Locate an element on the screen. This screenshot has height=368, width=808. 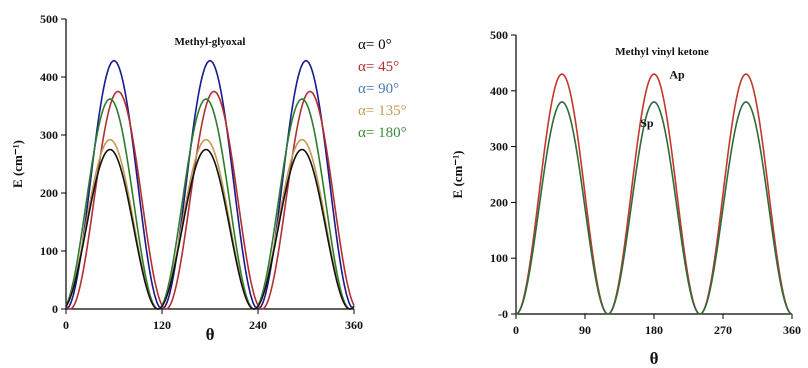
y-tick-label: 0 is located at coordinates (55, 309).